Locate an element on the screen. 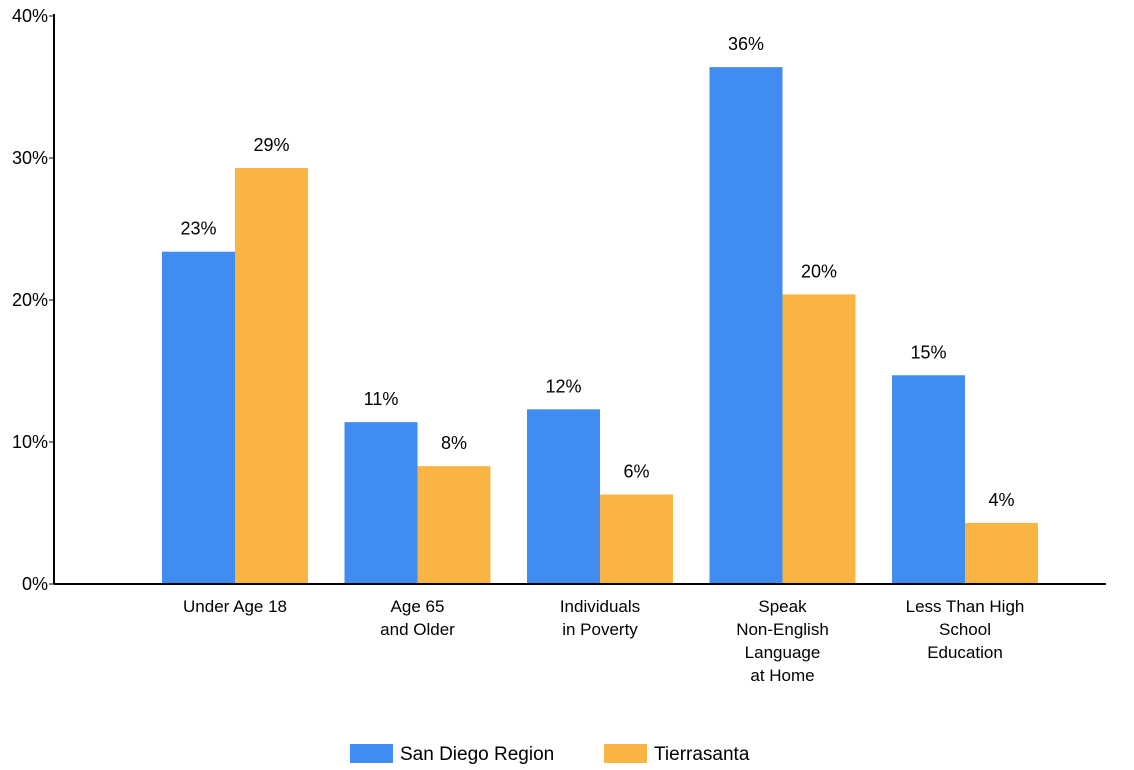 Image resolution: width=1134 pixels, height=770 pixels. data-label-san-diego-region-3: 36% is located at coordinates (746, 44).